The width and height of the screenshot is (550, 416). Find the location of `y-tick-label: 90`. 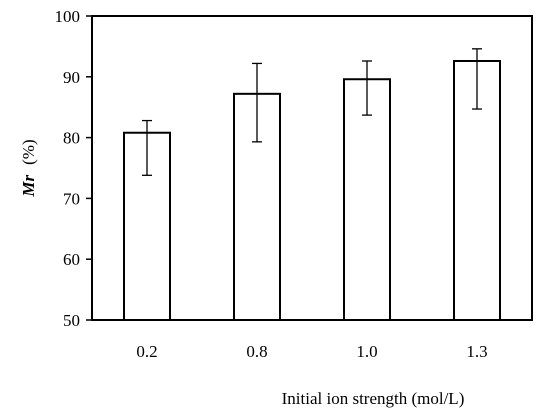

y-tick-label: 90 is located at coordinates (71, 77).